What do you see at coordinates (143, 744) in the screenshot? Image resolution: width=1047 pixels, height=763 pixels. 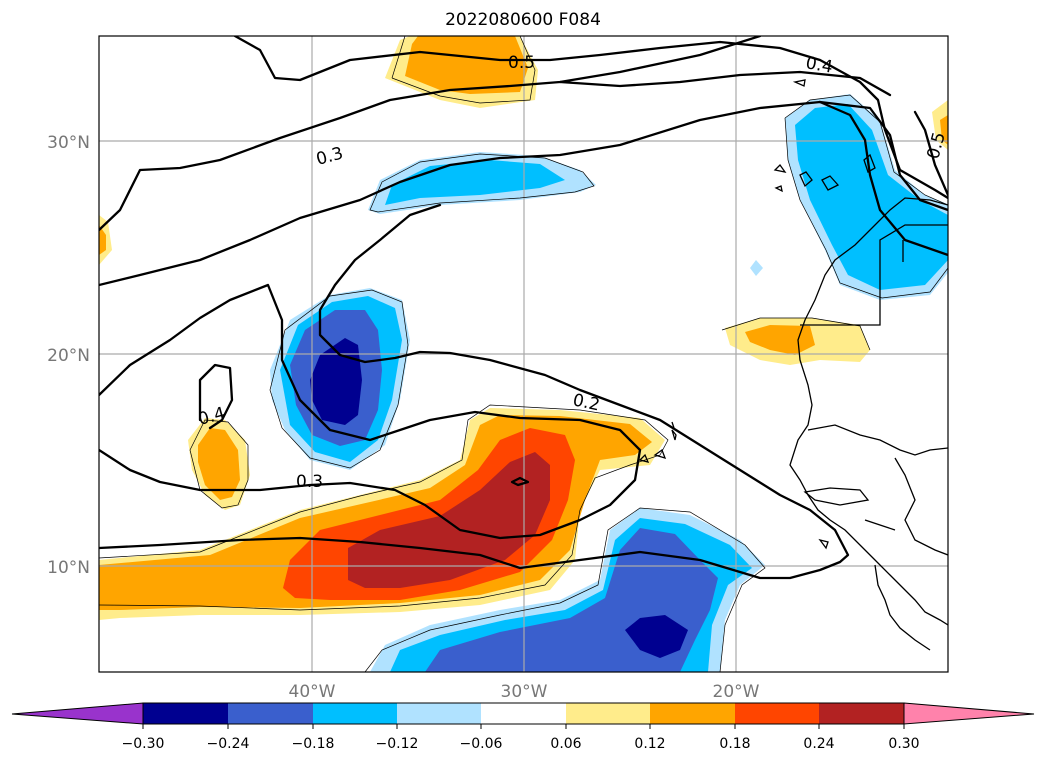 I see `colorbar-tick: −0.30` at bounding box center [143, 744].